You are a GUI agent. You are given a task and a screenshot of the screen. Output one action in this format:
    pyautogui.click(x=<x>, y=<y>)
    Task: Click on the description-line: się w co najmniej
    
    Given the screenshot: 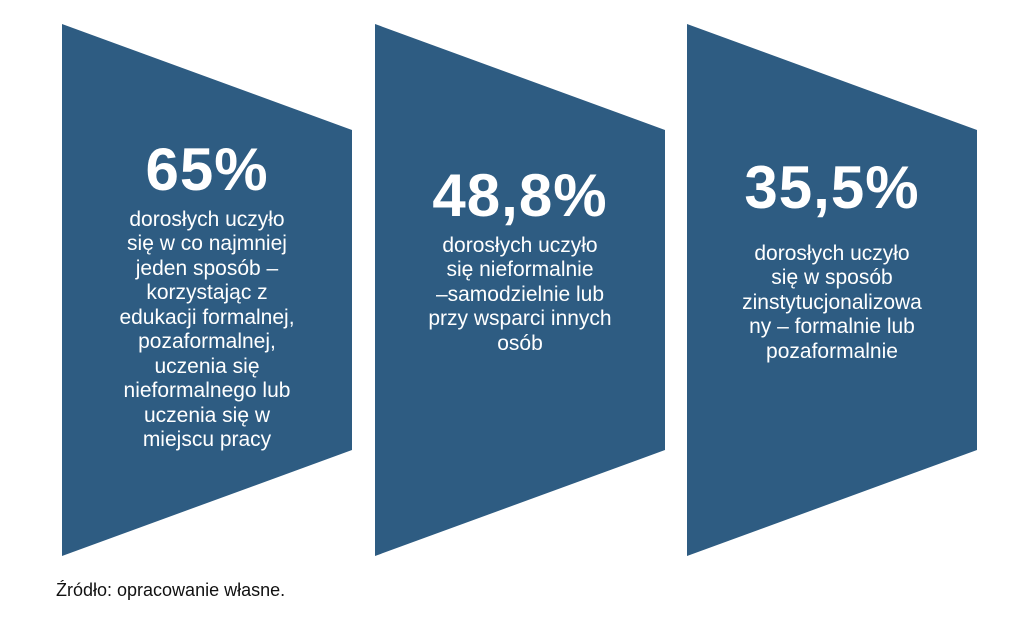 What is the action you would take?
    pyautogui.click(x=207, y=243)
    